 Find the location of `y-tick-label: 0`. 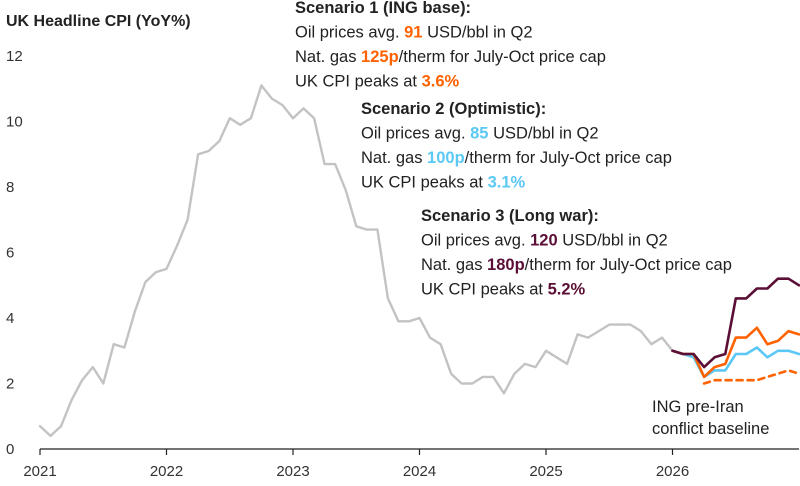

y-tick-label: 0 is located at coordinates (10, 449).